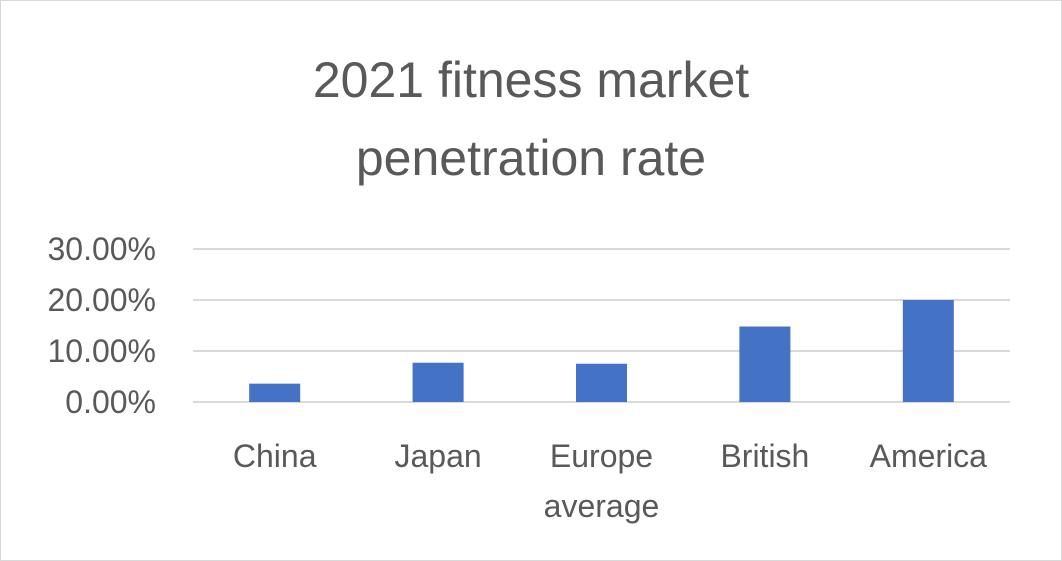 This screenshot has width=1062, height=561. Describe the element at coordinates (764, 456) in the screenshot. I see `x-tick-label: British` at that location.